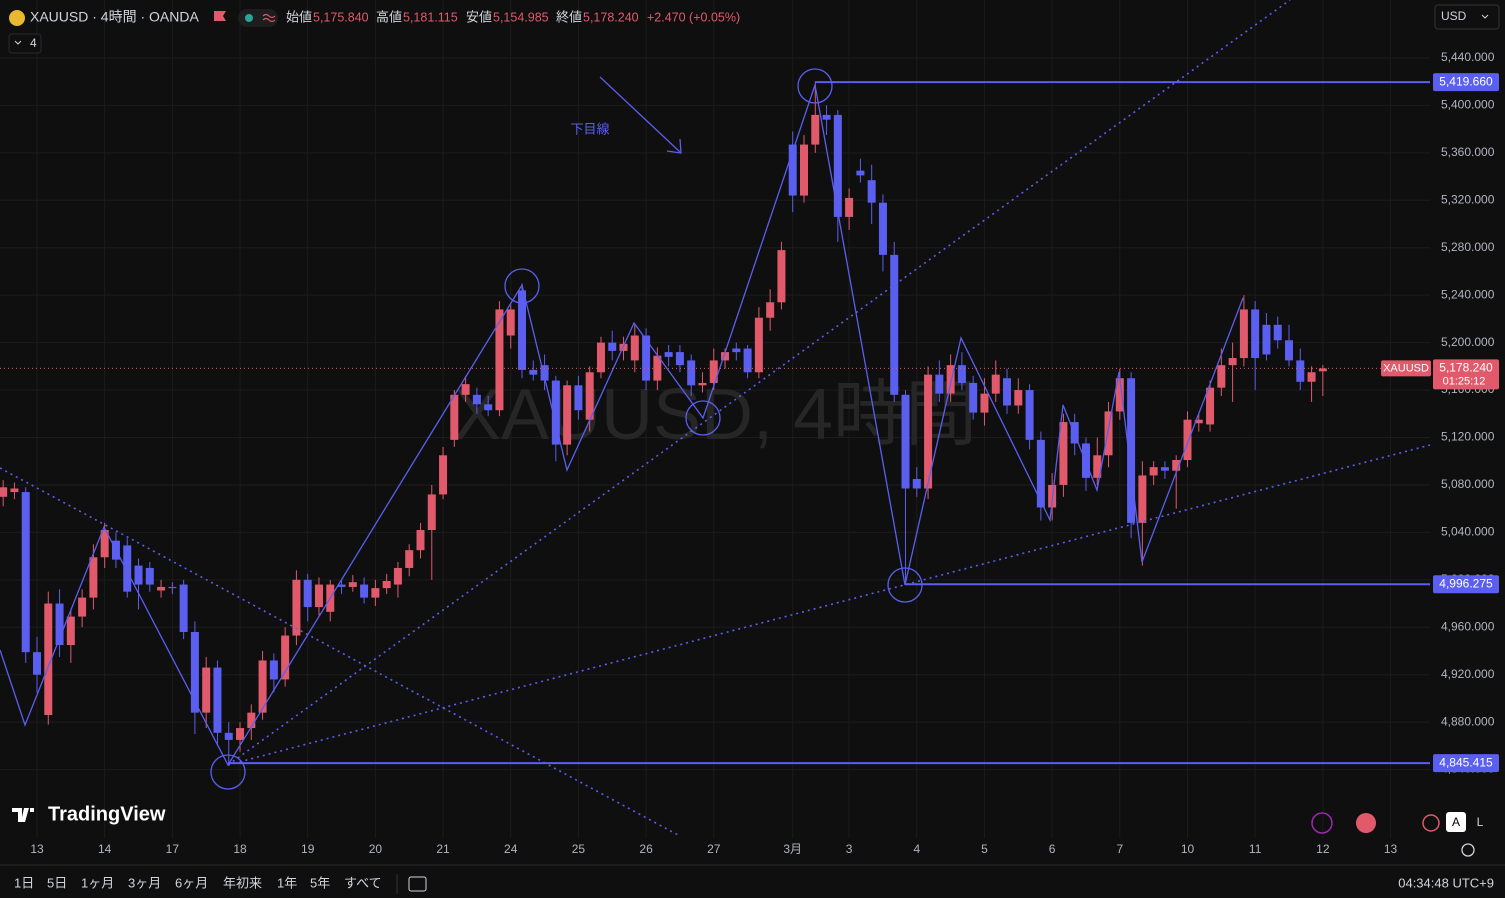 This screenshot has width=1505, height=898. I want to click on symbol-tag, so click(1406, 368).